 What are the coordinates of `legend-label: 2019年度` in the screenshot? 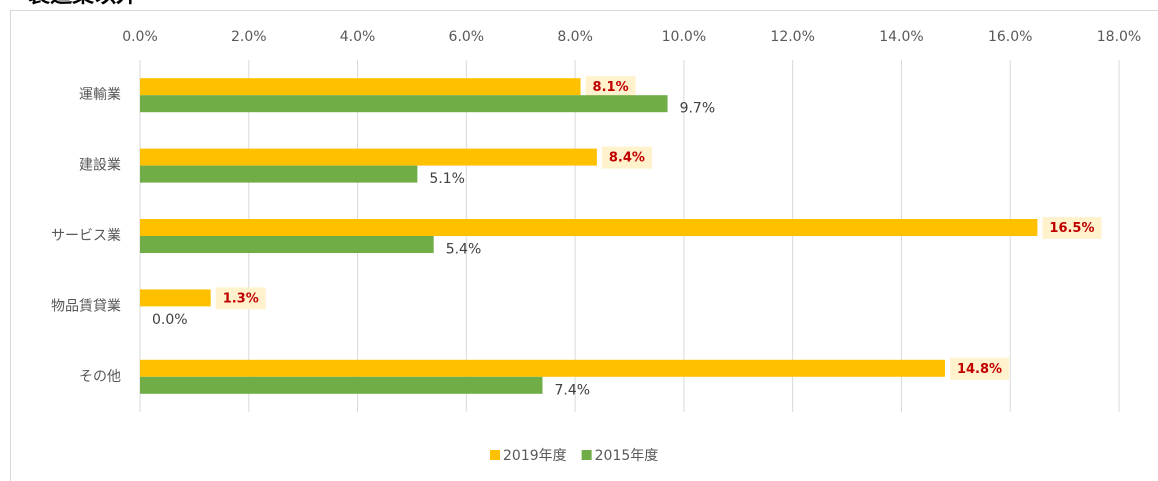 It's located at (535, 456).